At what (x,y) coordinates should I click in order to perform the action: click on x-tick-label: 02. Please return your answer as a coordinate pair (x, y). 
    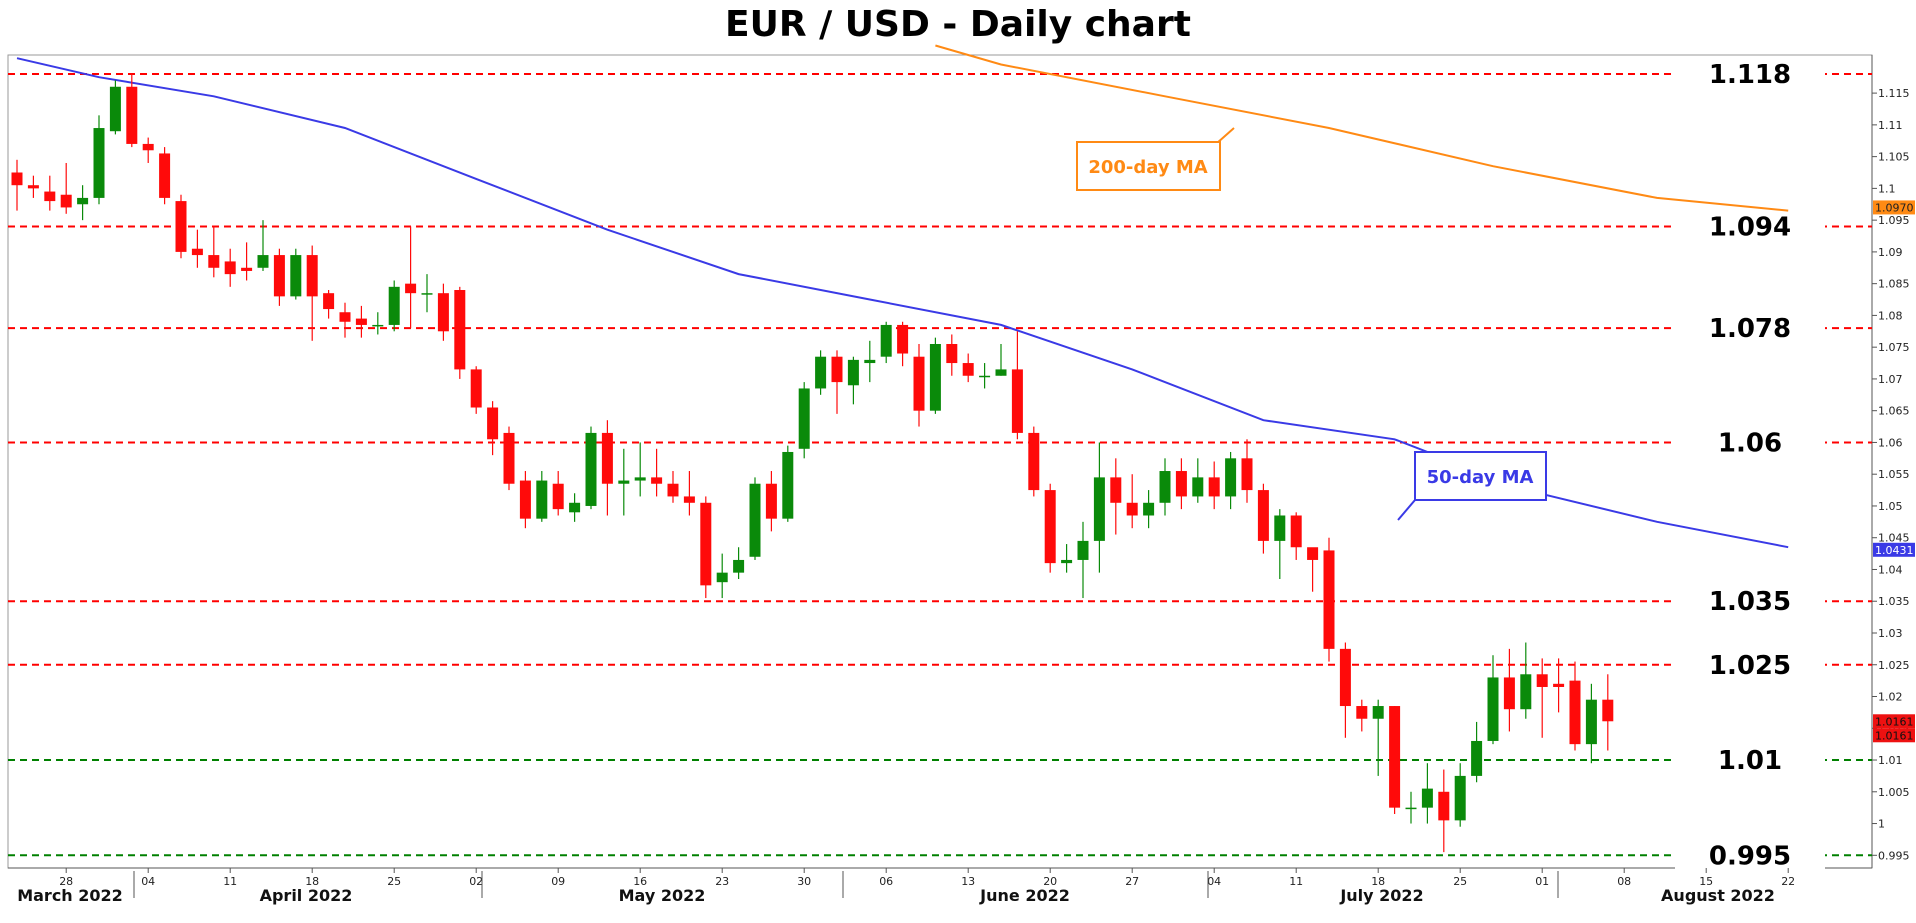
    Looking at the image, I should click on (476, 881).